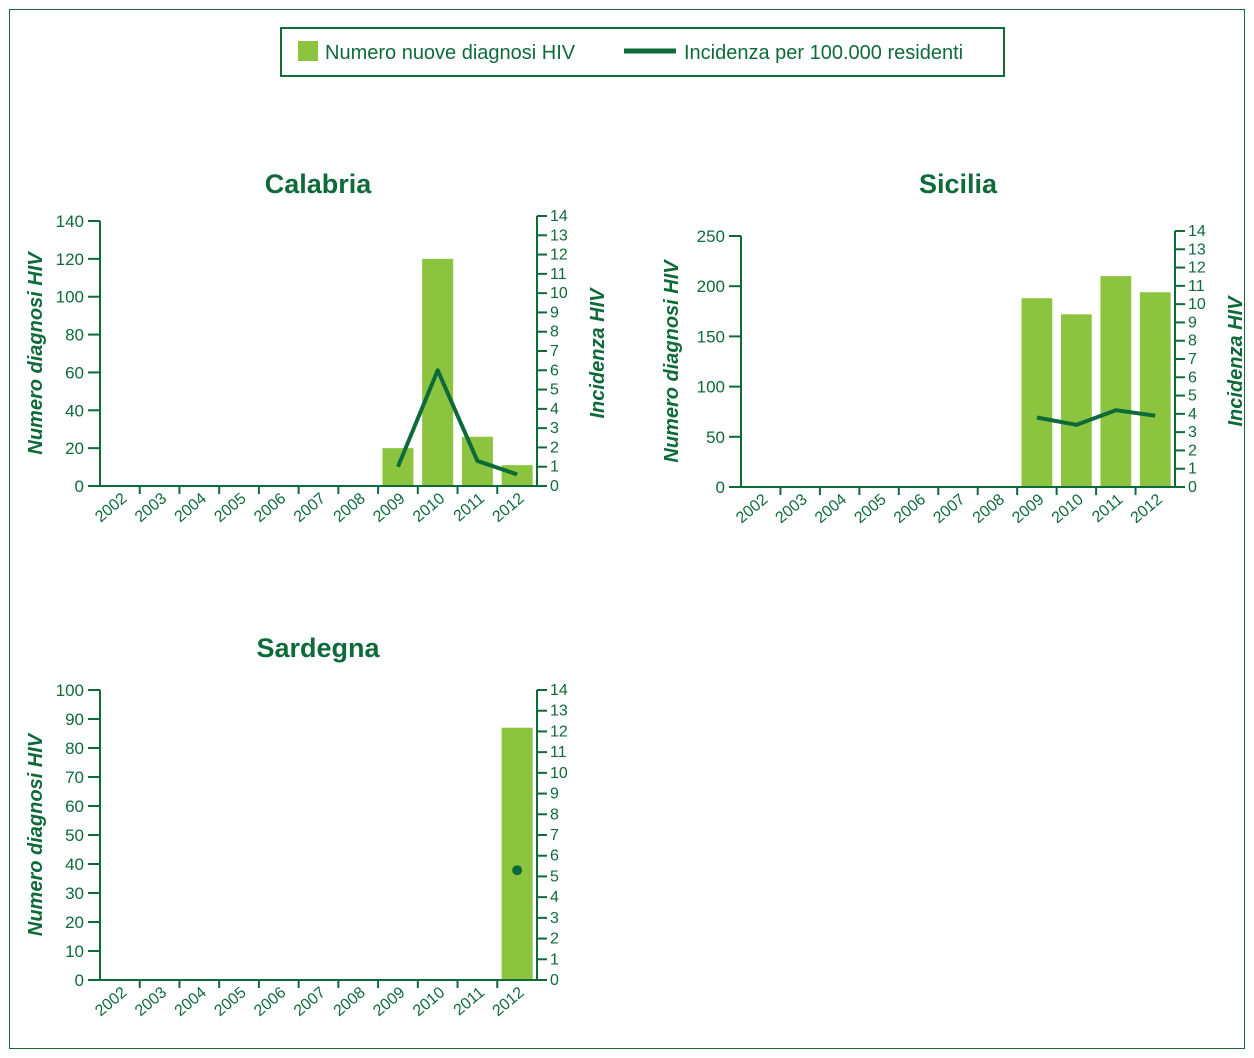 This screenshot has width=1254, height=1058. What do you see at coordinates (319, 184) in the screenshot?
I see `chart-title: Calabria` at bounding box center [319, 184].